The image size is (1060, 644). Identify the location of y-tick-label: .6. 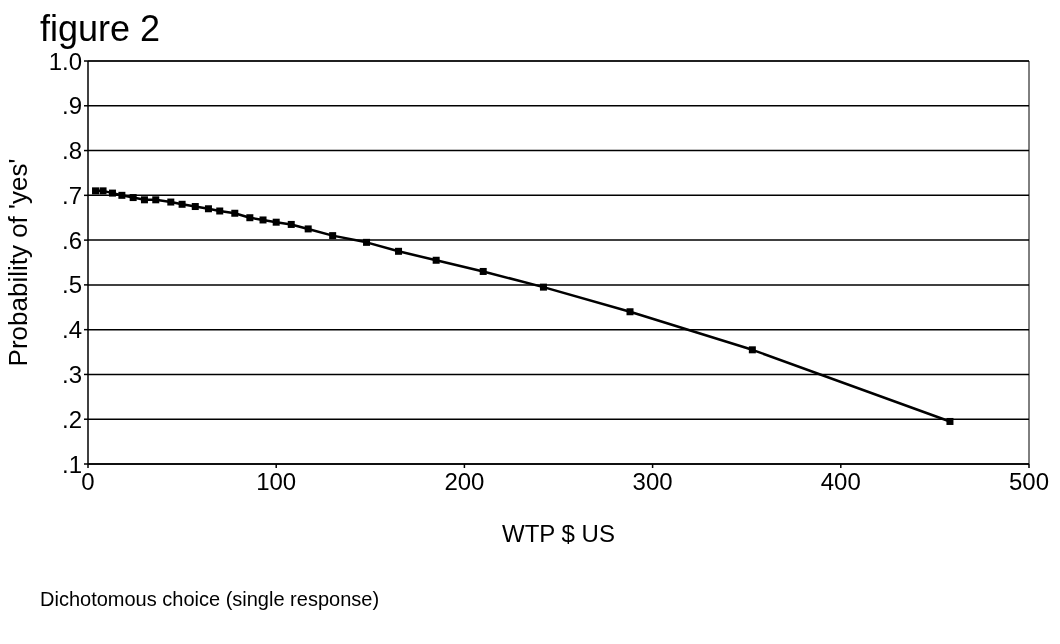
(71, 240).